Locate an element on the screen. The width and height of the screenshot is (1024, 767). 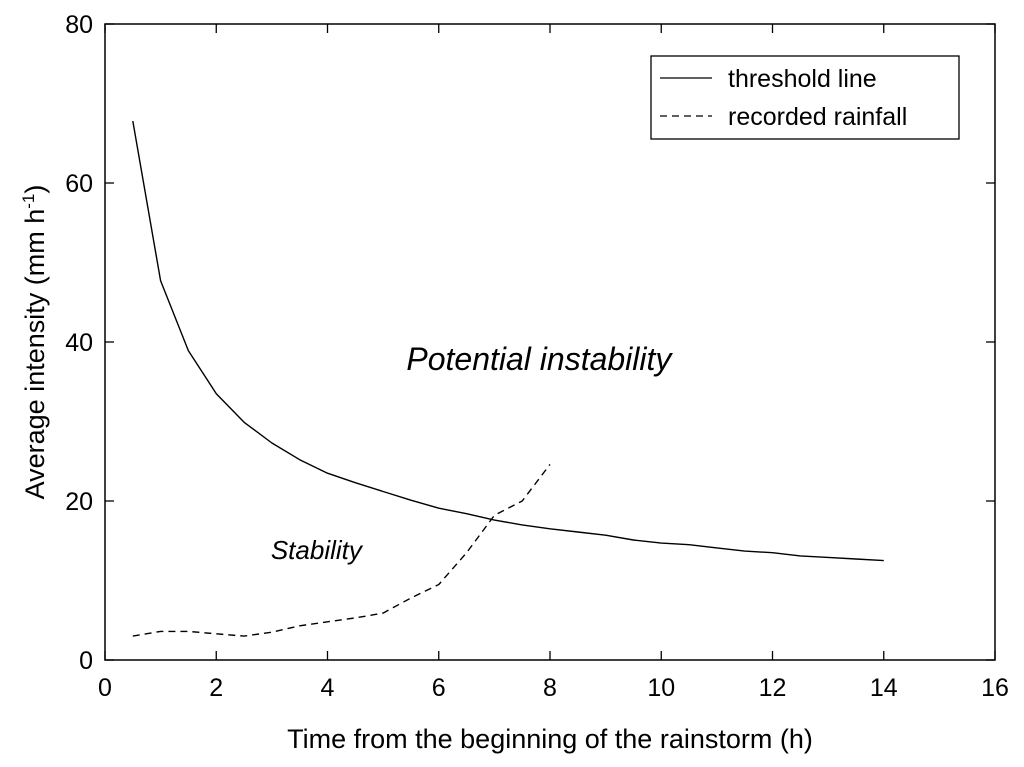
x-tick-label: 10 is located at coordinates (661, 688).